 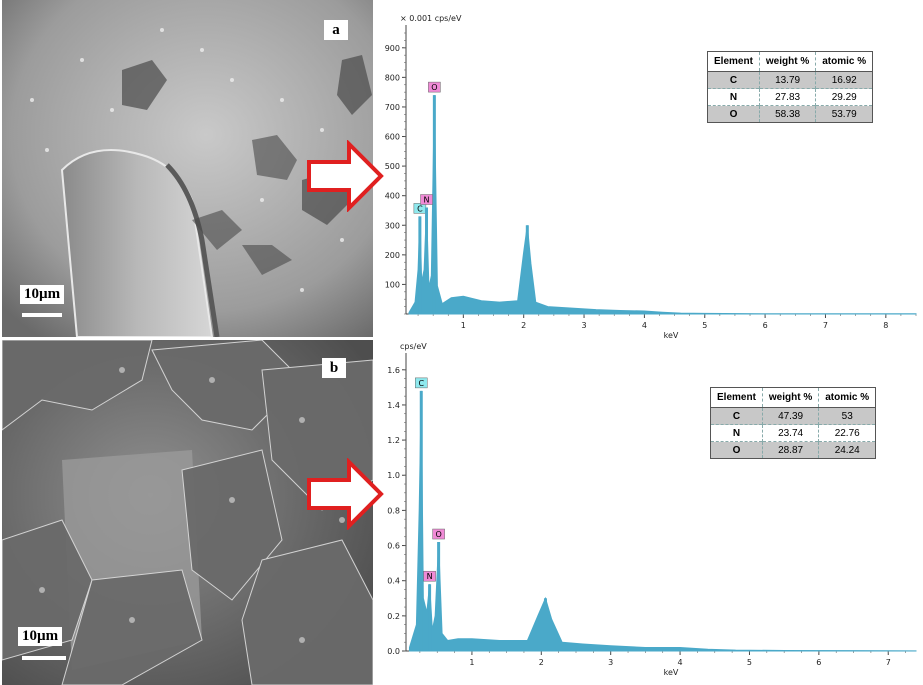 I want to click on scale-bar-label-b: 10µm, so click(x=40, y=636).